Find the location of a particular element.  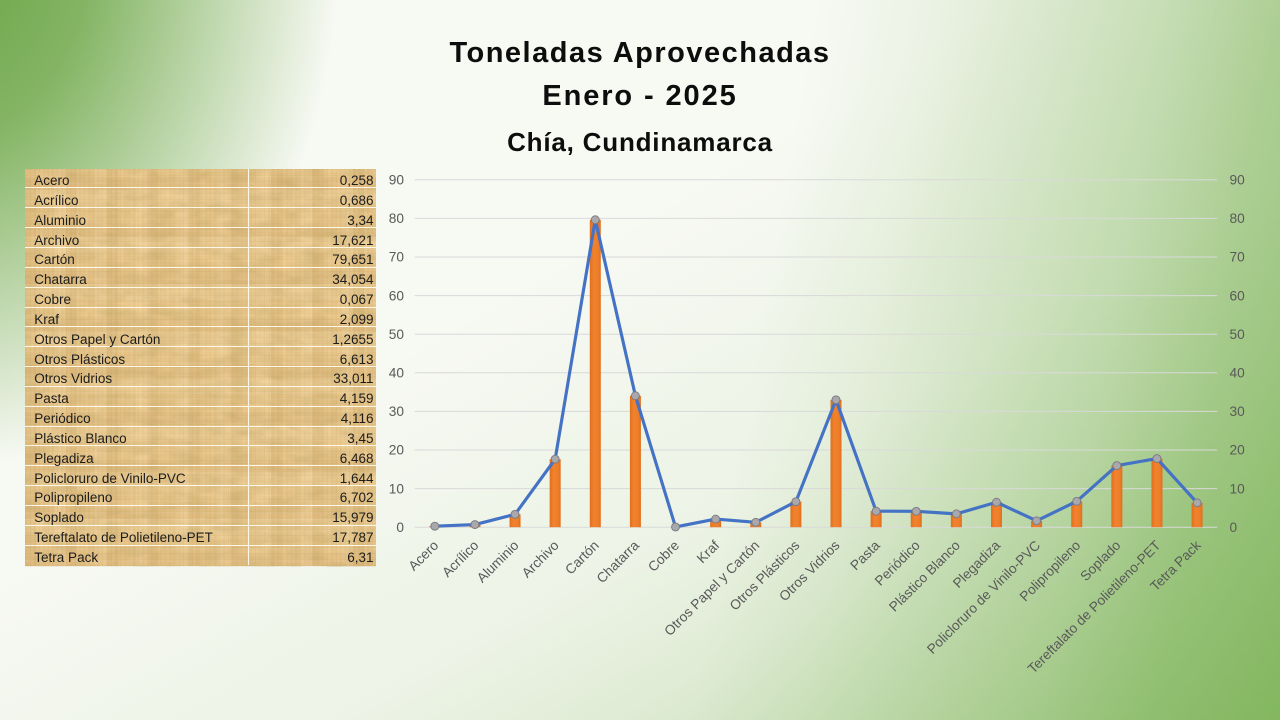

svg-text: Archivo is located at coordinates (540, 558).